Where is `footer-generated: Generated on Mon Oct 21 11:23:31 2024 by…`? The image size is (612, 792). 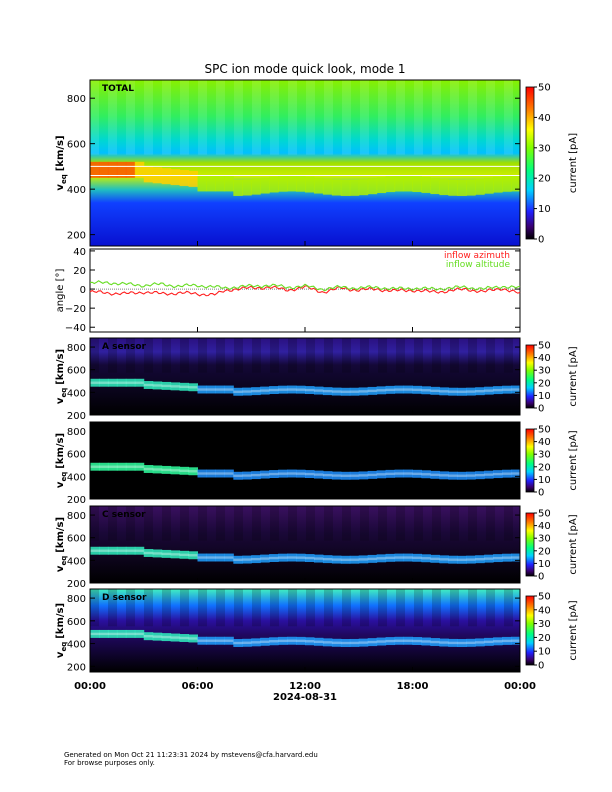
footer-generated: Generated on Mon Oct 21 11:23:31 2024 by… is located at coordinates (191, 755).